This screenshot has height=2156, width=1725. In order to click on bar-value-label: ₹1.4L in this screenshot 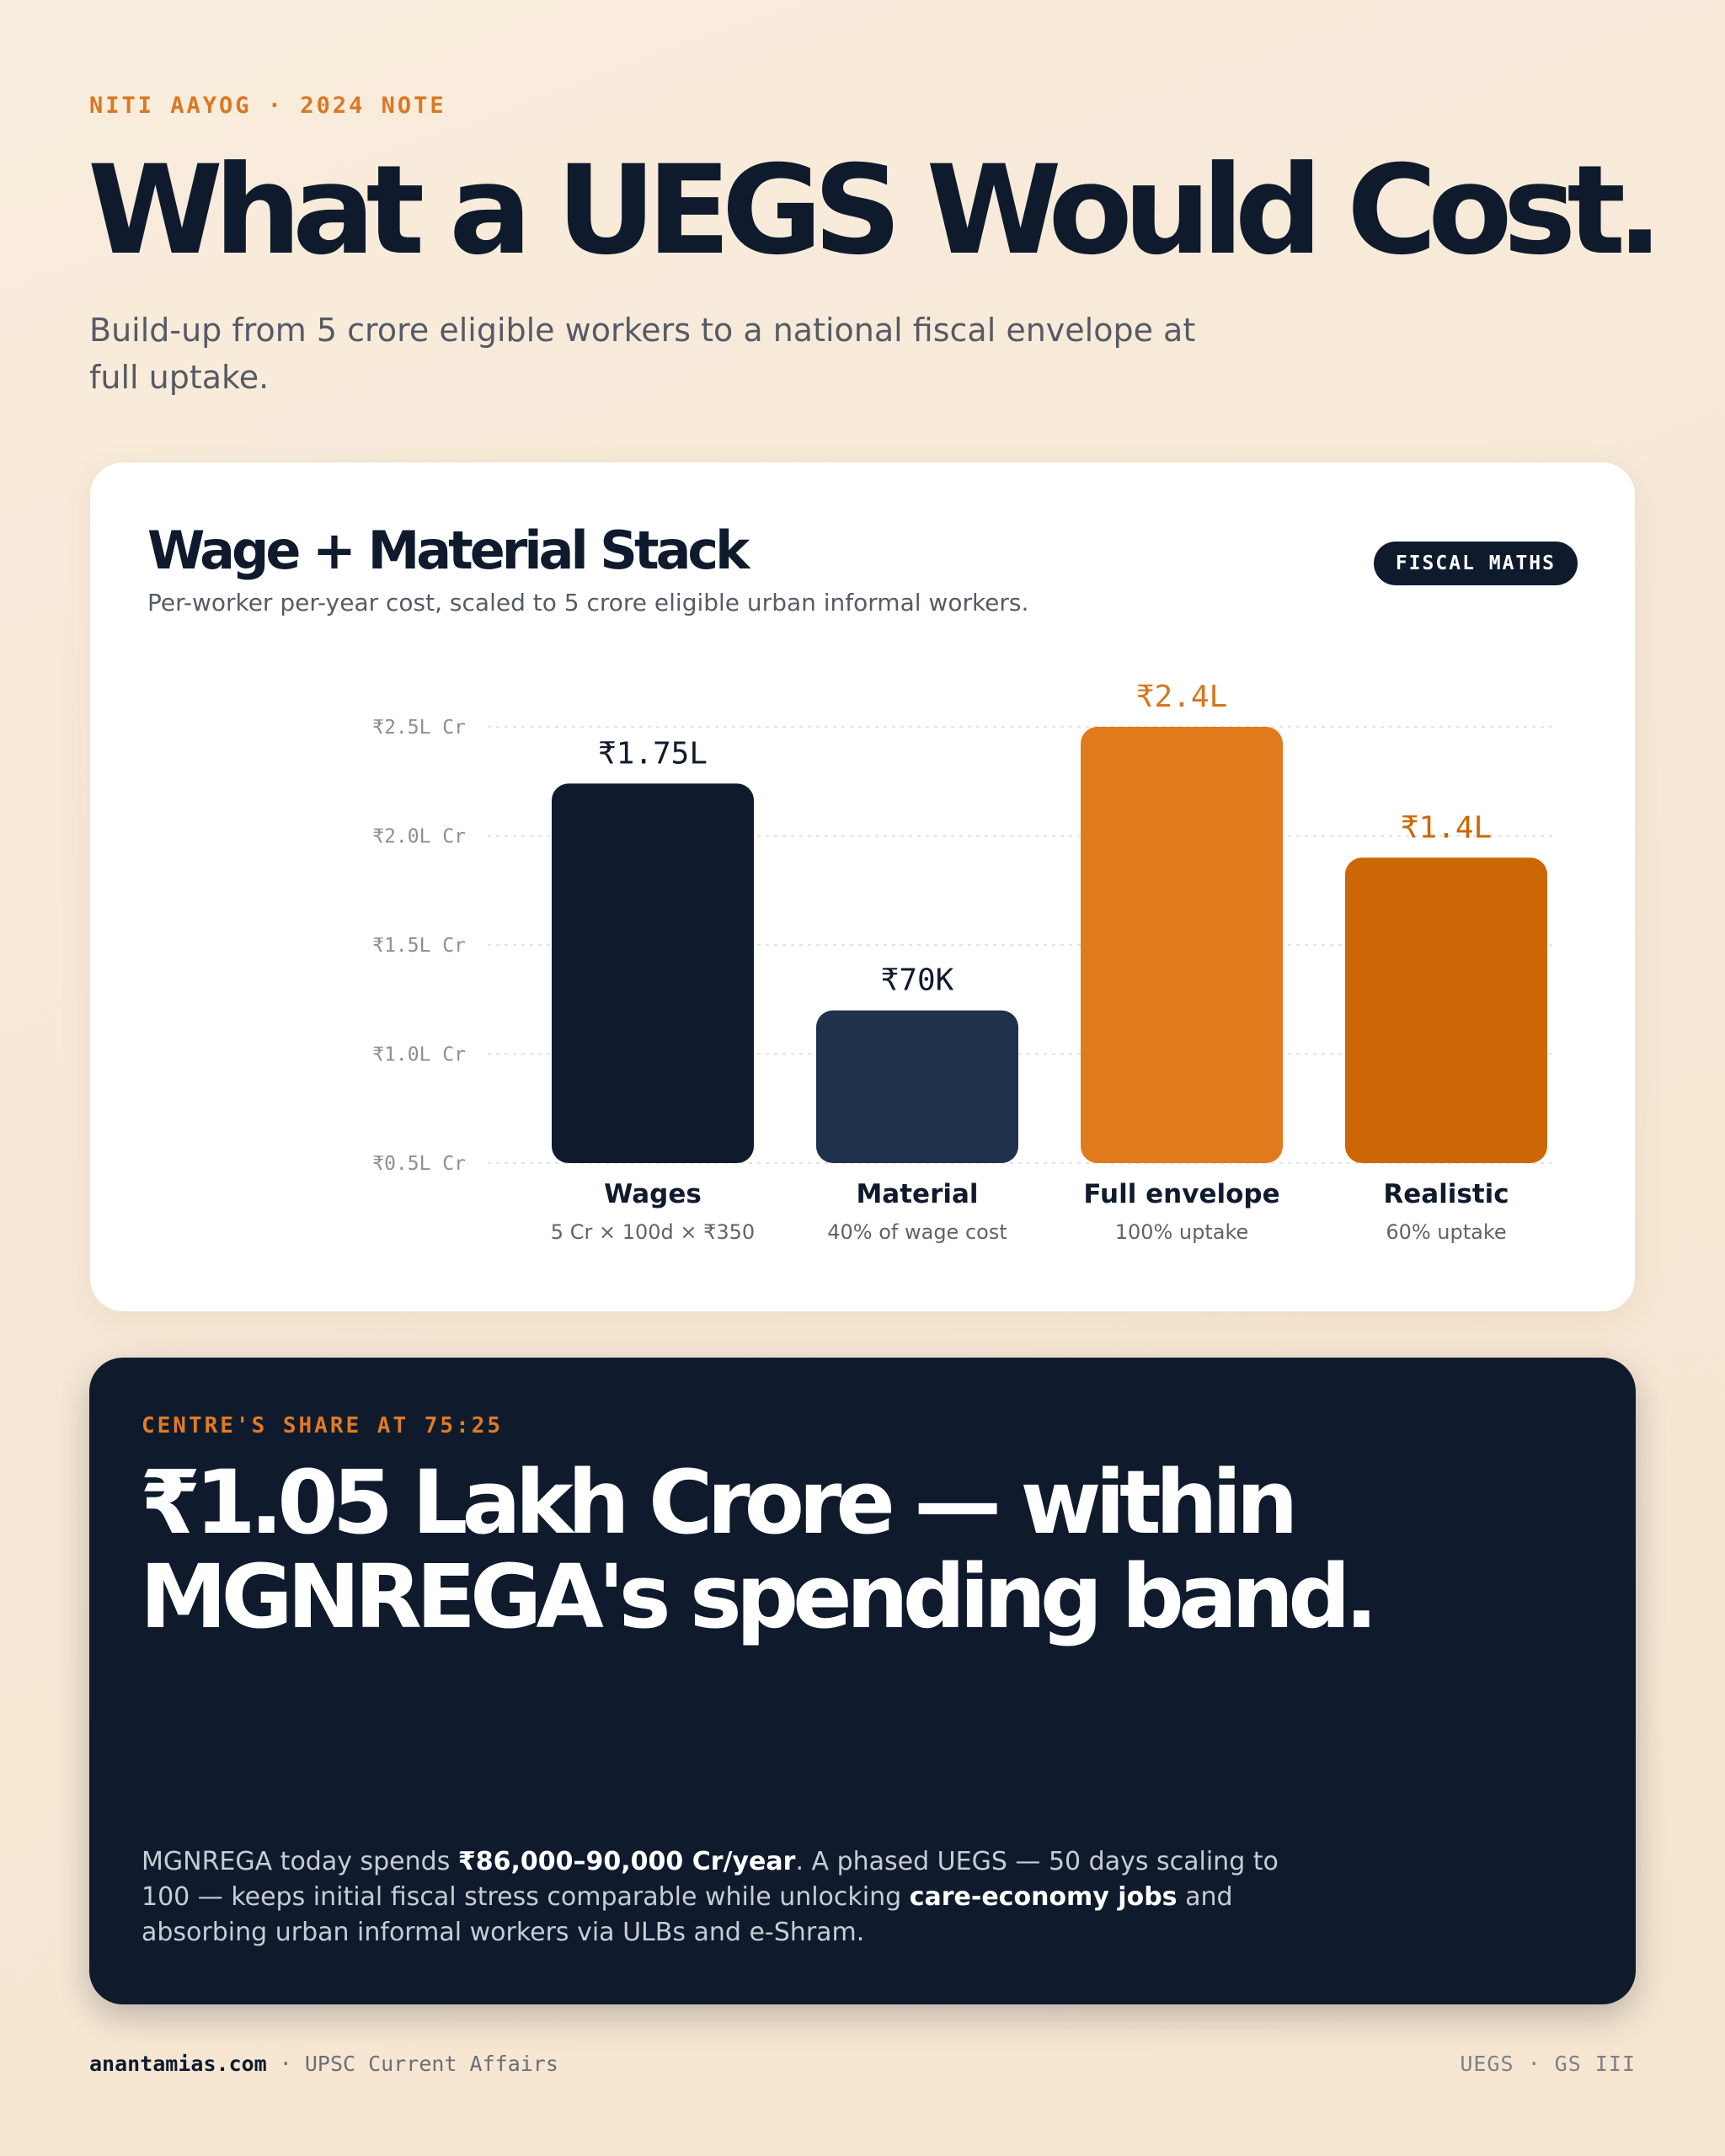, I will do `click(1446, 827)`.